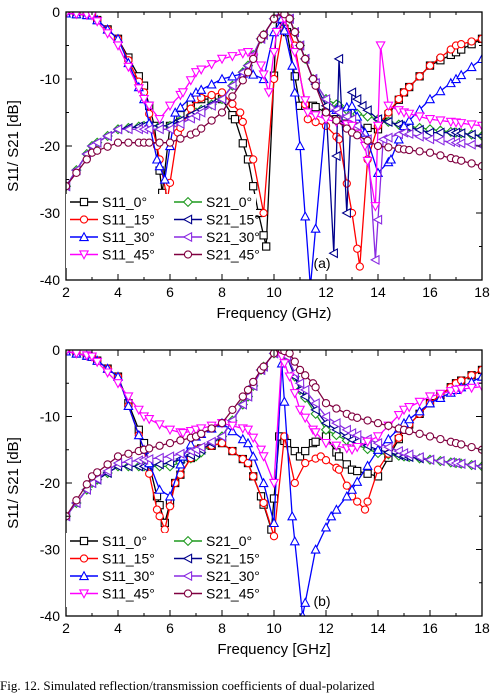  Describe the element at coordinates (378, 292) in the screenshot. I see `x-tick-label: 14` at that location.